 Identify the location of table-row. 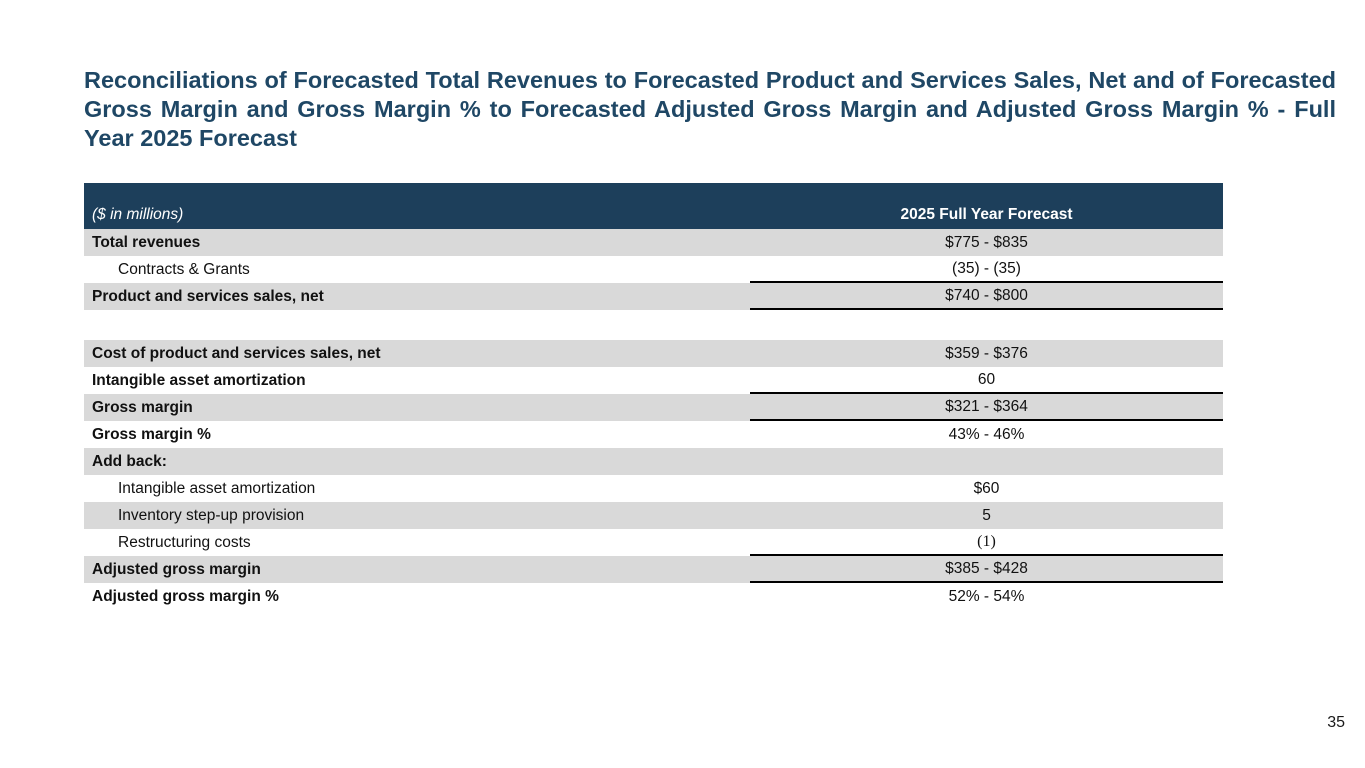
(653, 325).